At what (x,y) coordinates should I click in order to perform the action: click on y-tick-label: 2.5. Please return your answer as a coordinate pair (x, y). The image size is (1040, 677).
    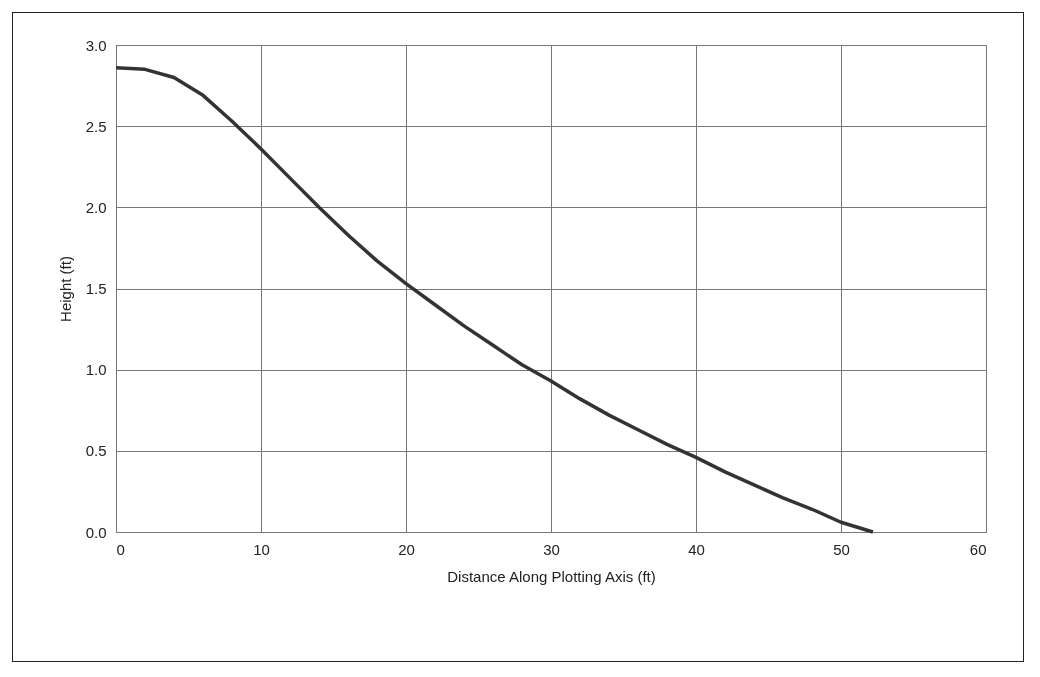
    Looking at the image, I should click on (96, 126).